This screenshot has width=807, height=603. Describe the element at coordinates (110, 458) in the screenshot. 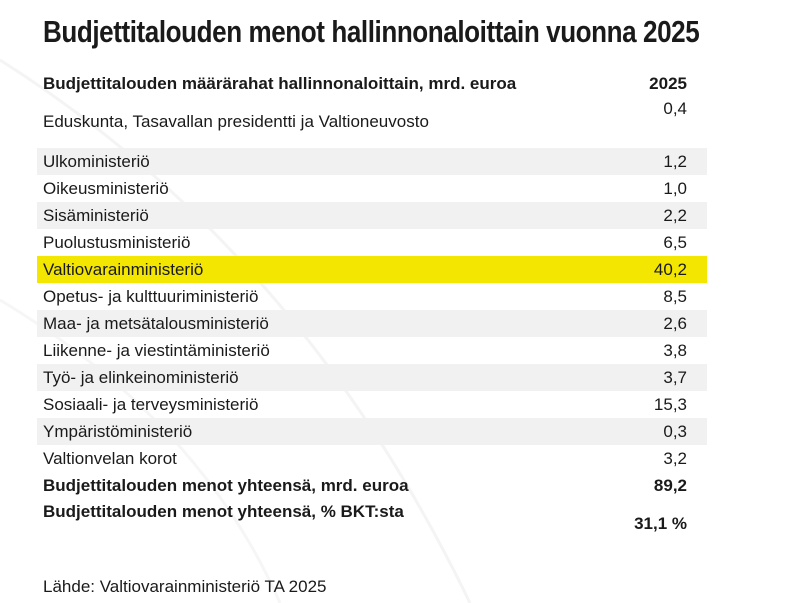

I see `row-label: Valtionvelan korot` at that location.